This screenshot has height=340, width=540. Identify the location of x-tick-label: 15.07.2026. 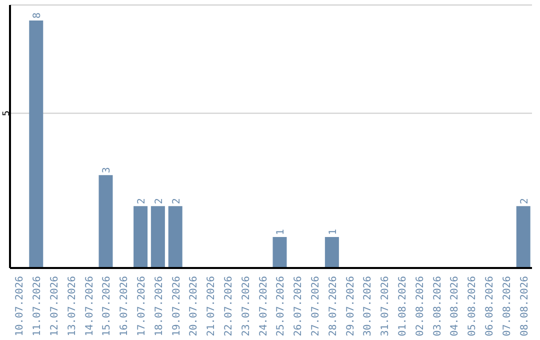
(107, 306).